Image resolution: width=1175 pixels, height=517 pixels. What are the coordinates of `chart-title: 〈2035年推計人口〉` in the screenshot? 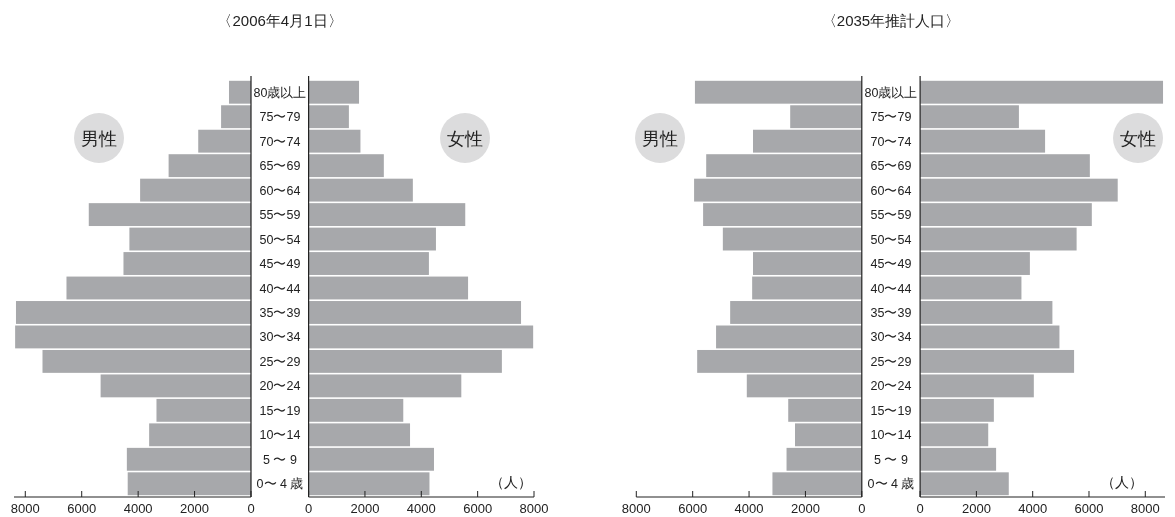 It's located at (891, 20).